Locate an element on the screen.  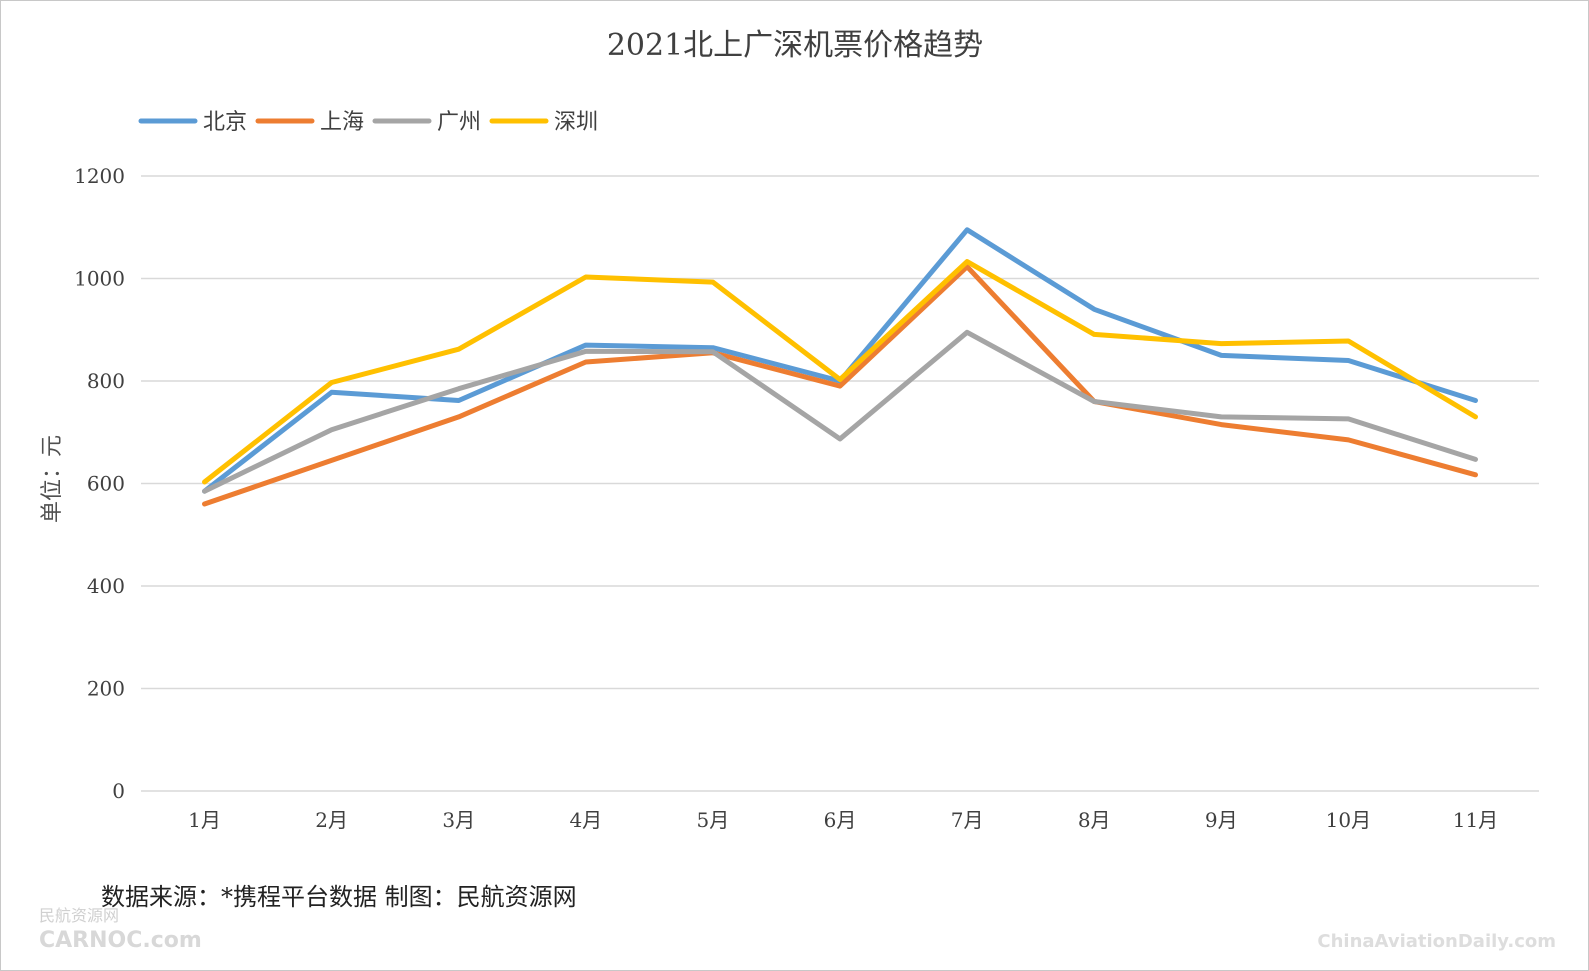
source-note: 数据来源：*携程平台数据 制图：民航资源网 is located at coordinates (339, 897).